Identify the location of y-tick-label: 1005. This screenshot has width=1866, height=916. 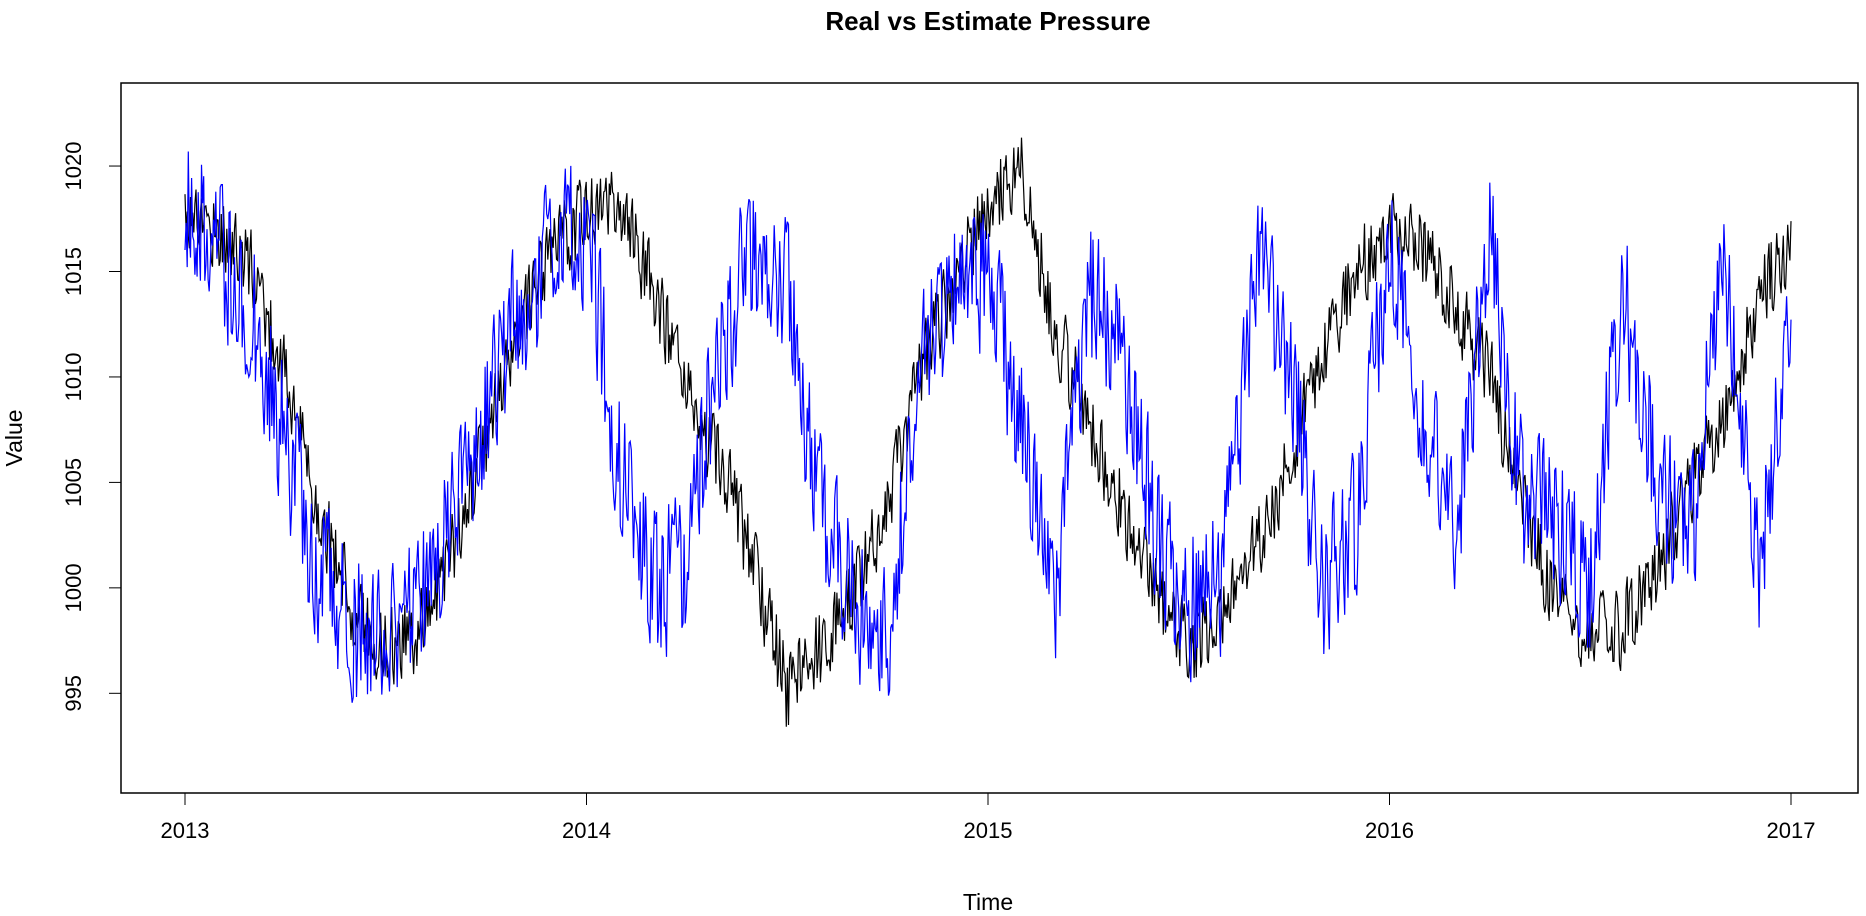
(73, 482).